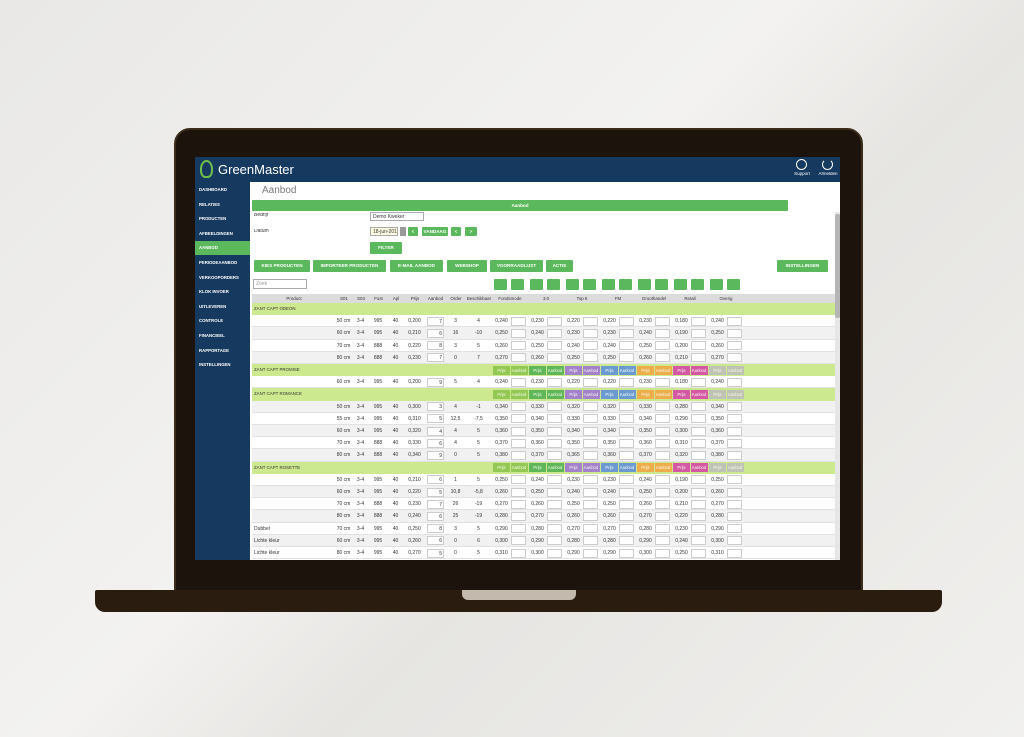 This screenshot has height=737, width=1024. Describe the element at coordinates (213, 306) in the screenshot. I see `sidebar-item: UITLEVEREN` at that location.